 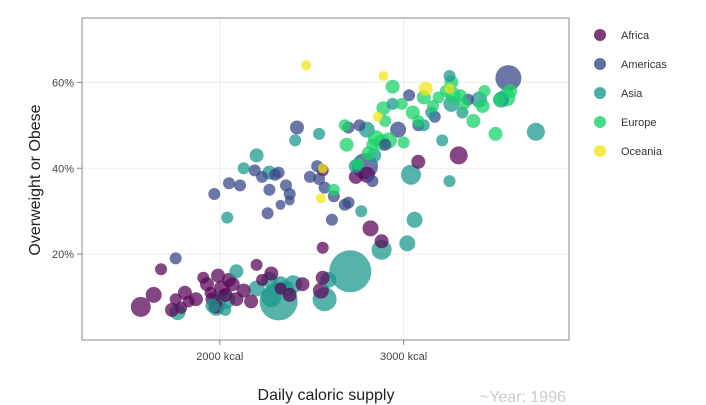 What do you see at coordinates (638, 123) in the screenshot?
I see `legend-label-europe: Europe` at bounding box center [638, 123].